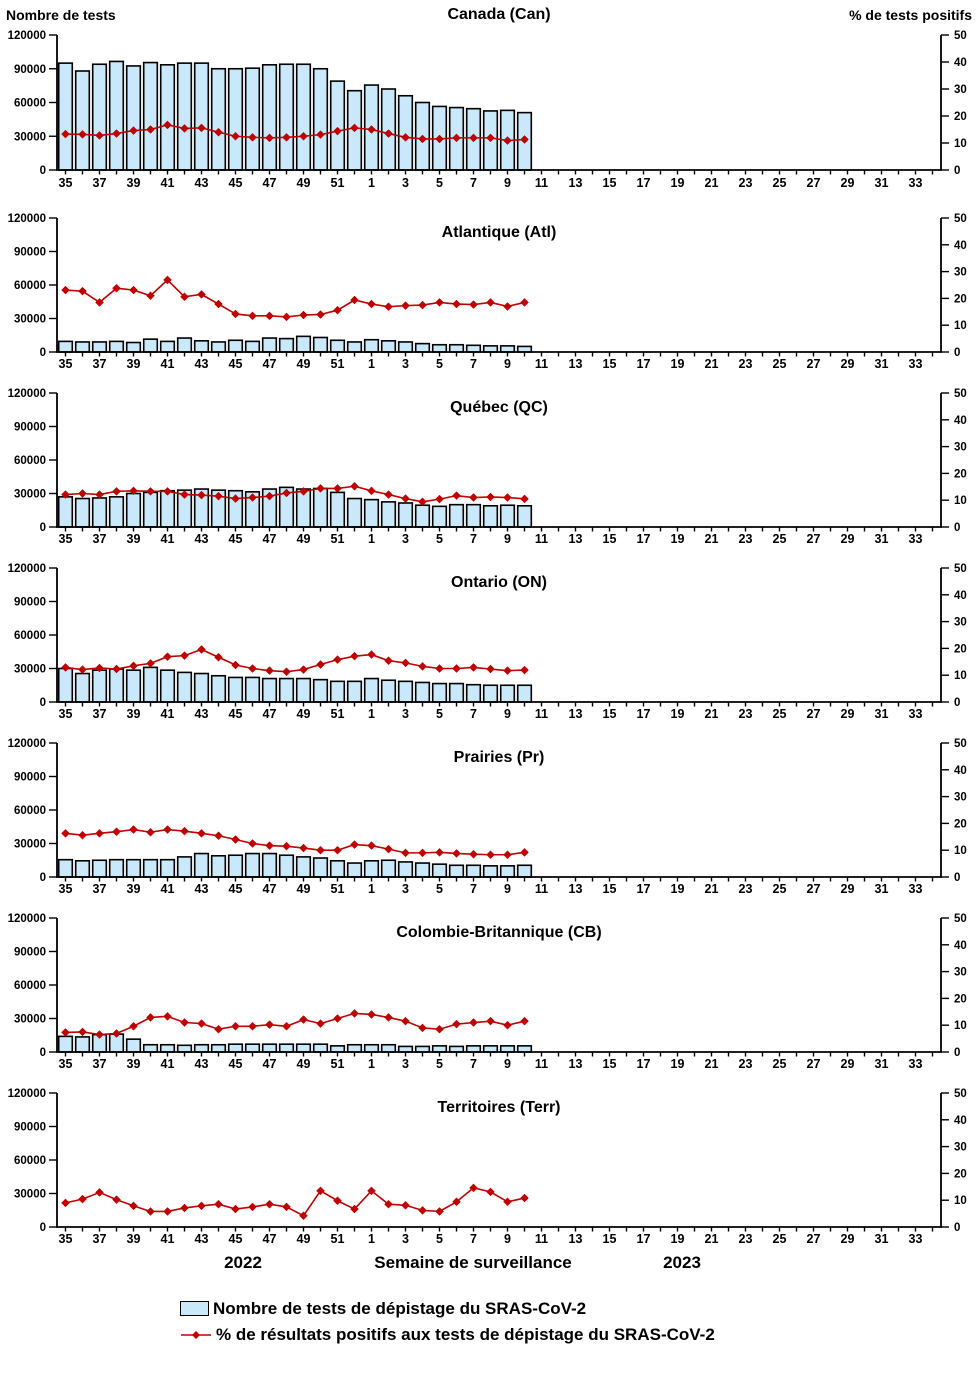 The height and width of the screenshot is (1374, 976). What do you see at coordinates (678, 1063) in the screenshot?
I see `svg-text: 19` at bounding box center [678, 1063].